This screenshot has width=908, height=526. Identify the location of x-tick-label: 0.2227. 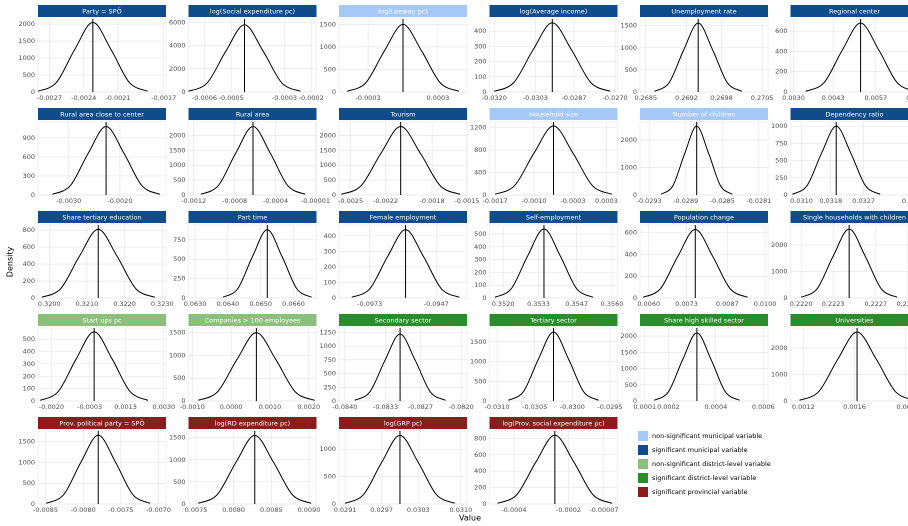
(875, 304).